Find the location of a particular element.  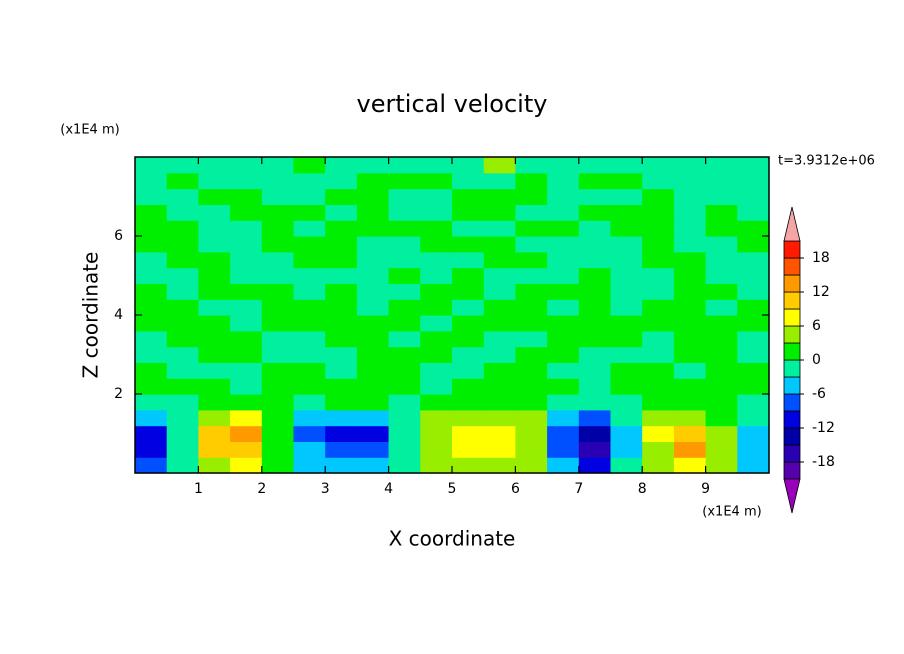

x-tick-label: 2 is located at coordinates (261, 489).